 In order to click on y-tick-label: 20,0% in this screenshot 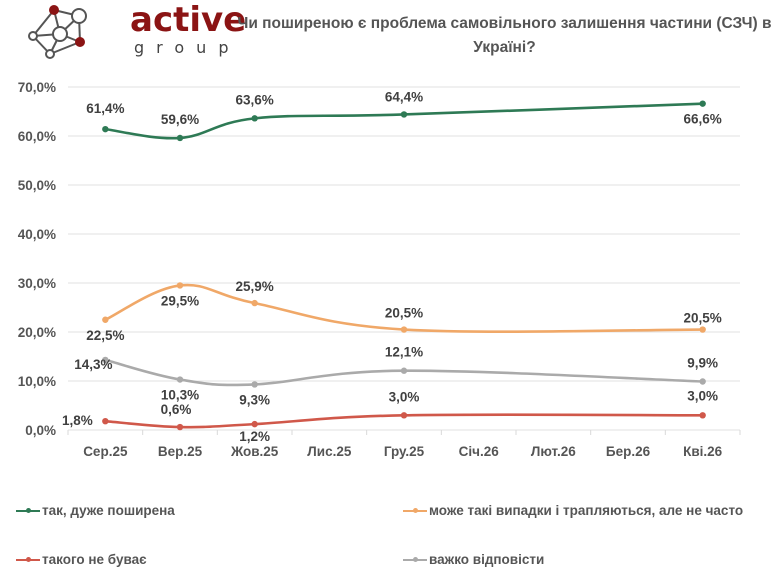, I will do `click(37, 332)`.